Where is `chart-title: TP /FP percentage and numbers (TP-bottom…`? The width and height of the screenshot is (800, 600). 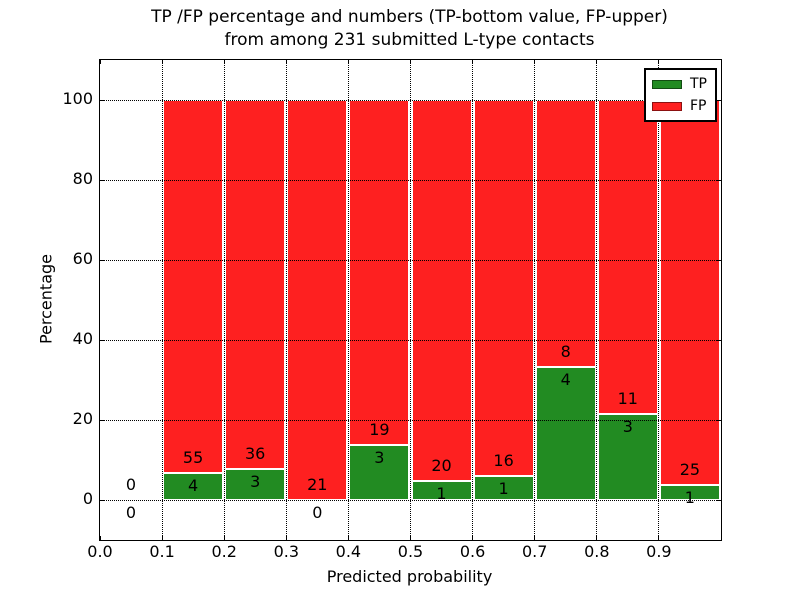
chart-title: TP /FP percentage and numbers (TP-bottom… is located at coordinates (409, 29).